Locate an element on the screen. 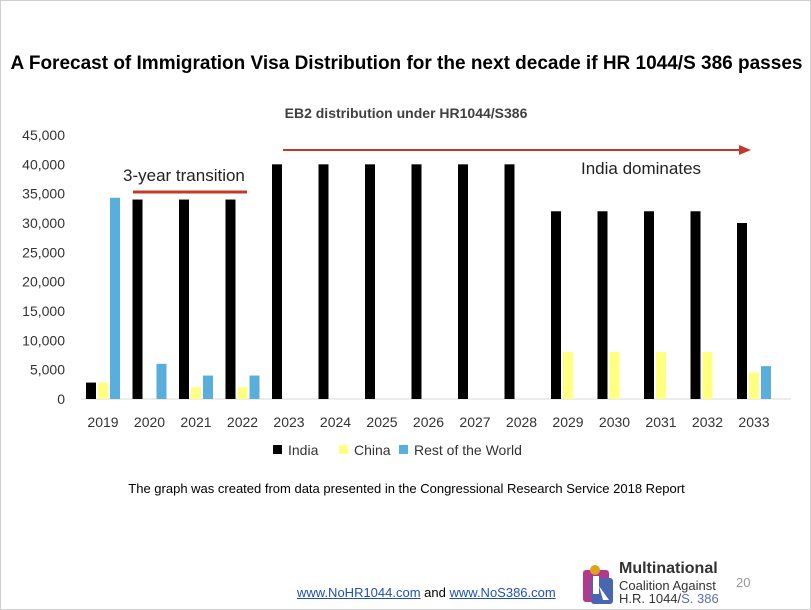 The height and width of the screenshot is (610, 811). links-and-text: and is located at coordinates (435, 592).